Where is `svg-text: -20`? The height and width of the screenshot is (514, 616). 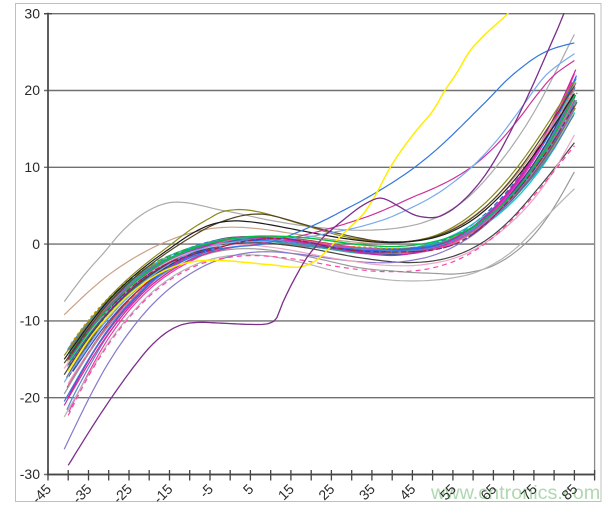
svg-text: -20 is located at coordinates (30, 397).